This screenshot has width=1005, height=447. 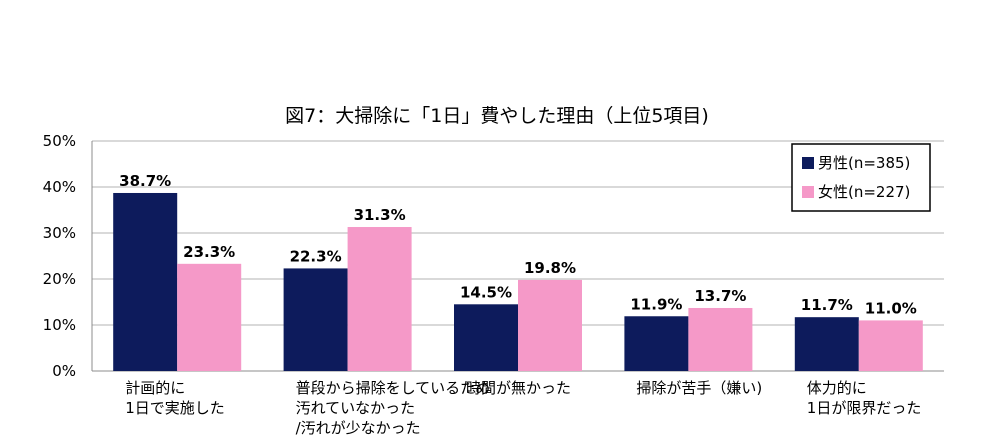 What do you see at coordinates (518, 388) in the screenshot?
I see `category-label: 時間が無かった` at bounding box center [518, 388].